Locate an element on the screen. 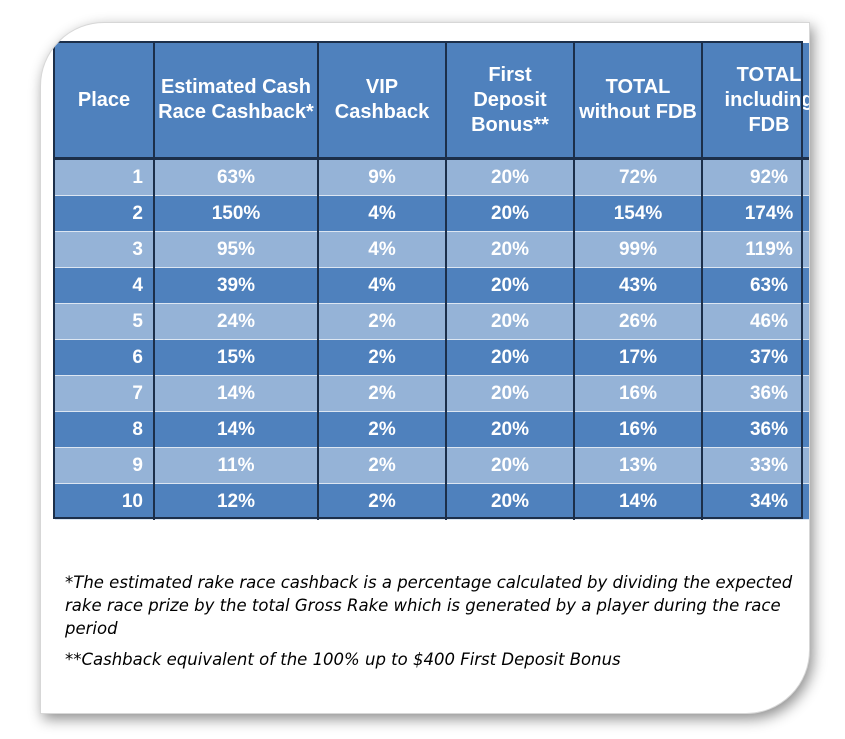 The height and width of the screenshot is (739, 845). cell-total-including-fdb: 174% is located at coordinates (755, 213).